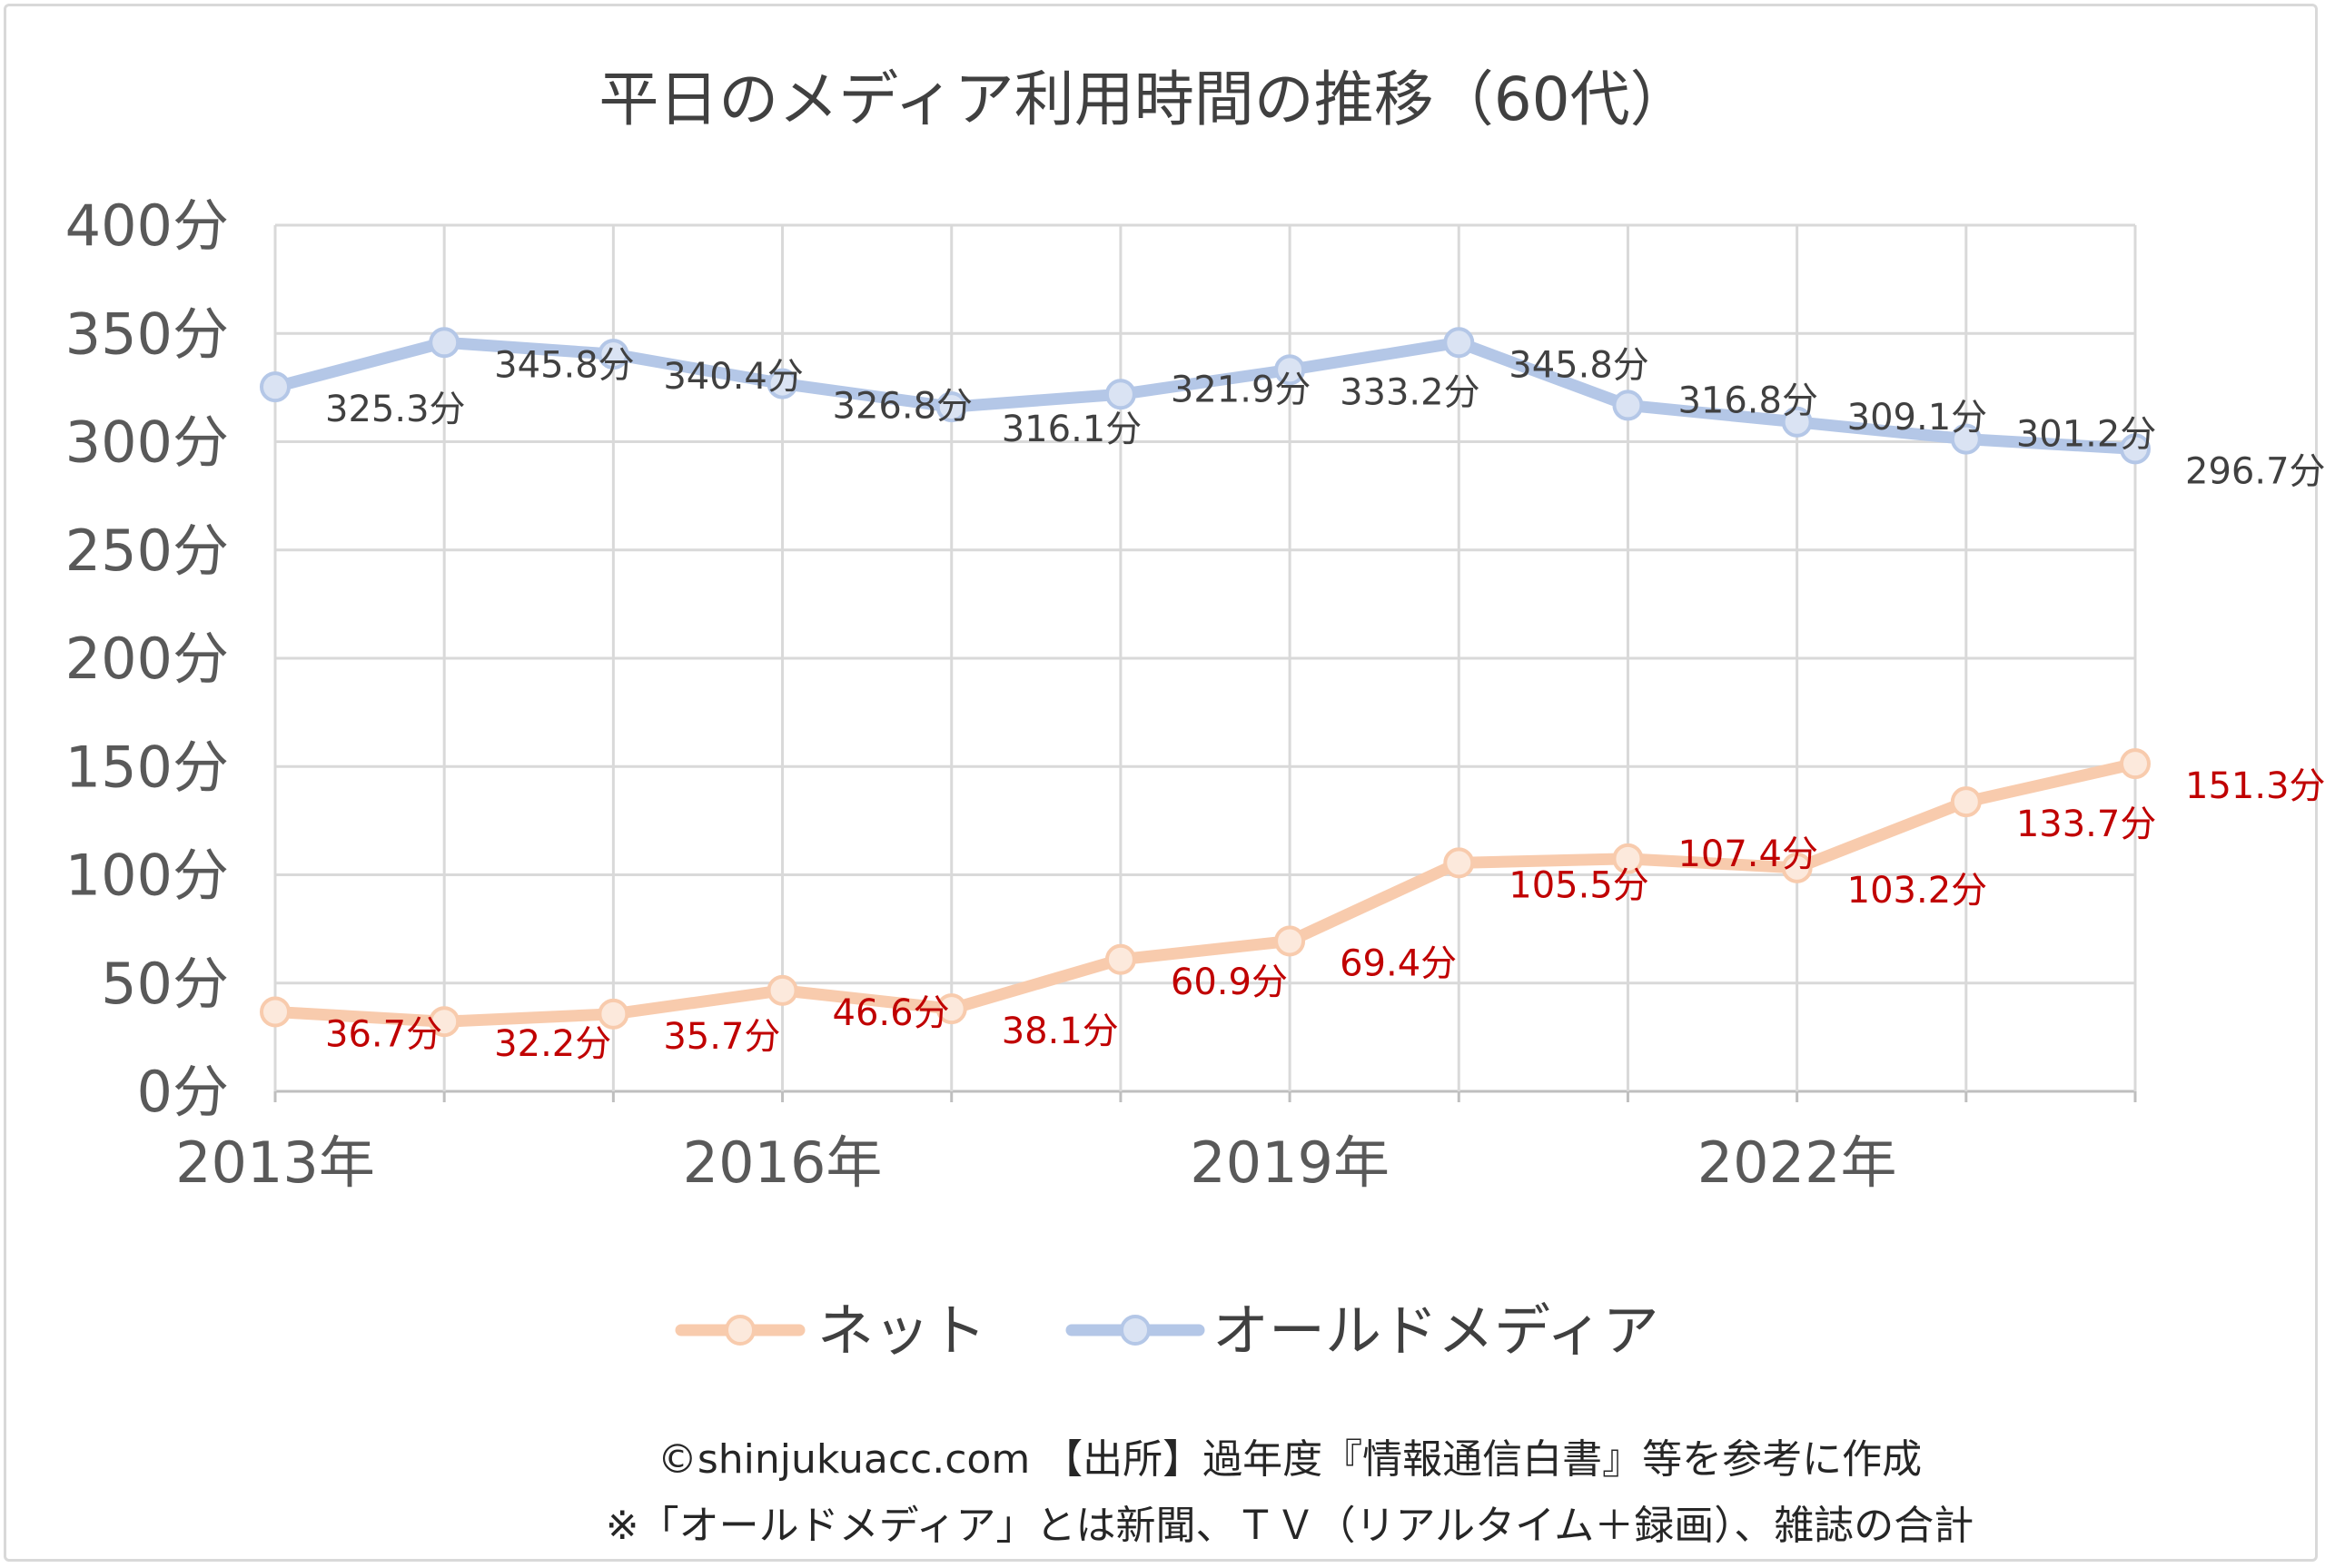 This screenshot has height=1568, width=2325. What do you see at coordinates (147, 442) in the screenshot?
I see `y-tick-label: 300分` at bounding box center [147, 442].